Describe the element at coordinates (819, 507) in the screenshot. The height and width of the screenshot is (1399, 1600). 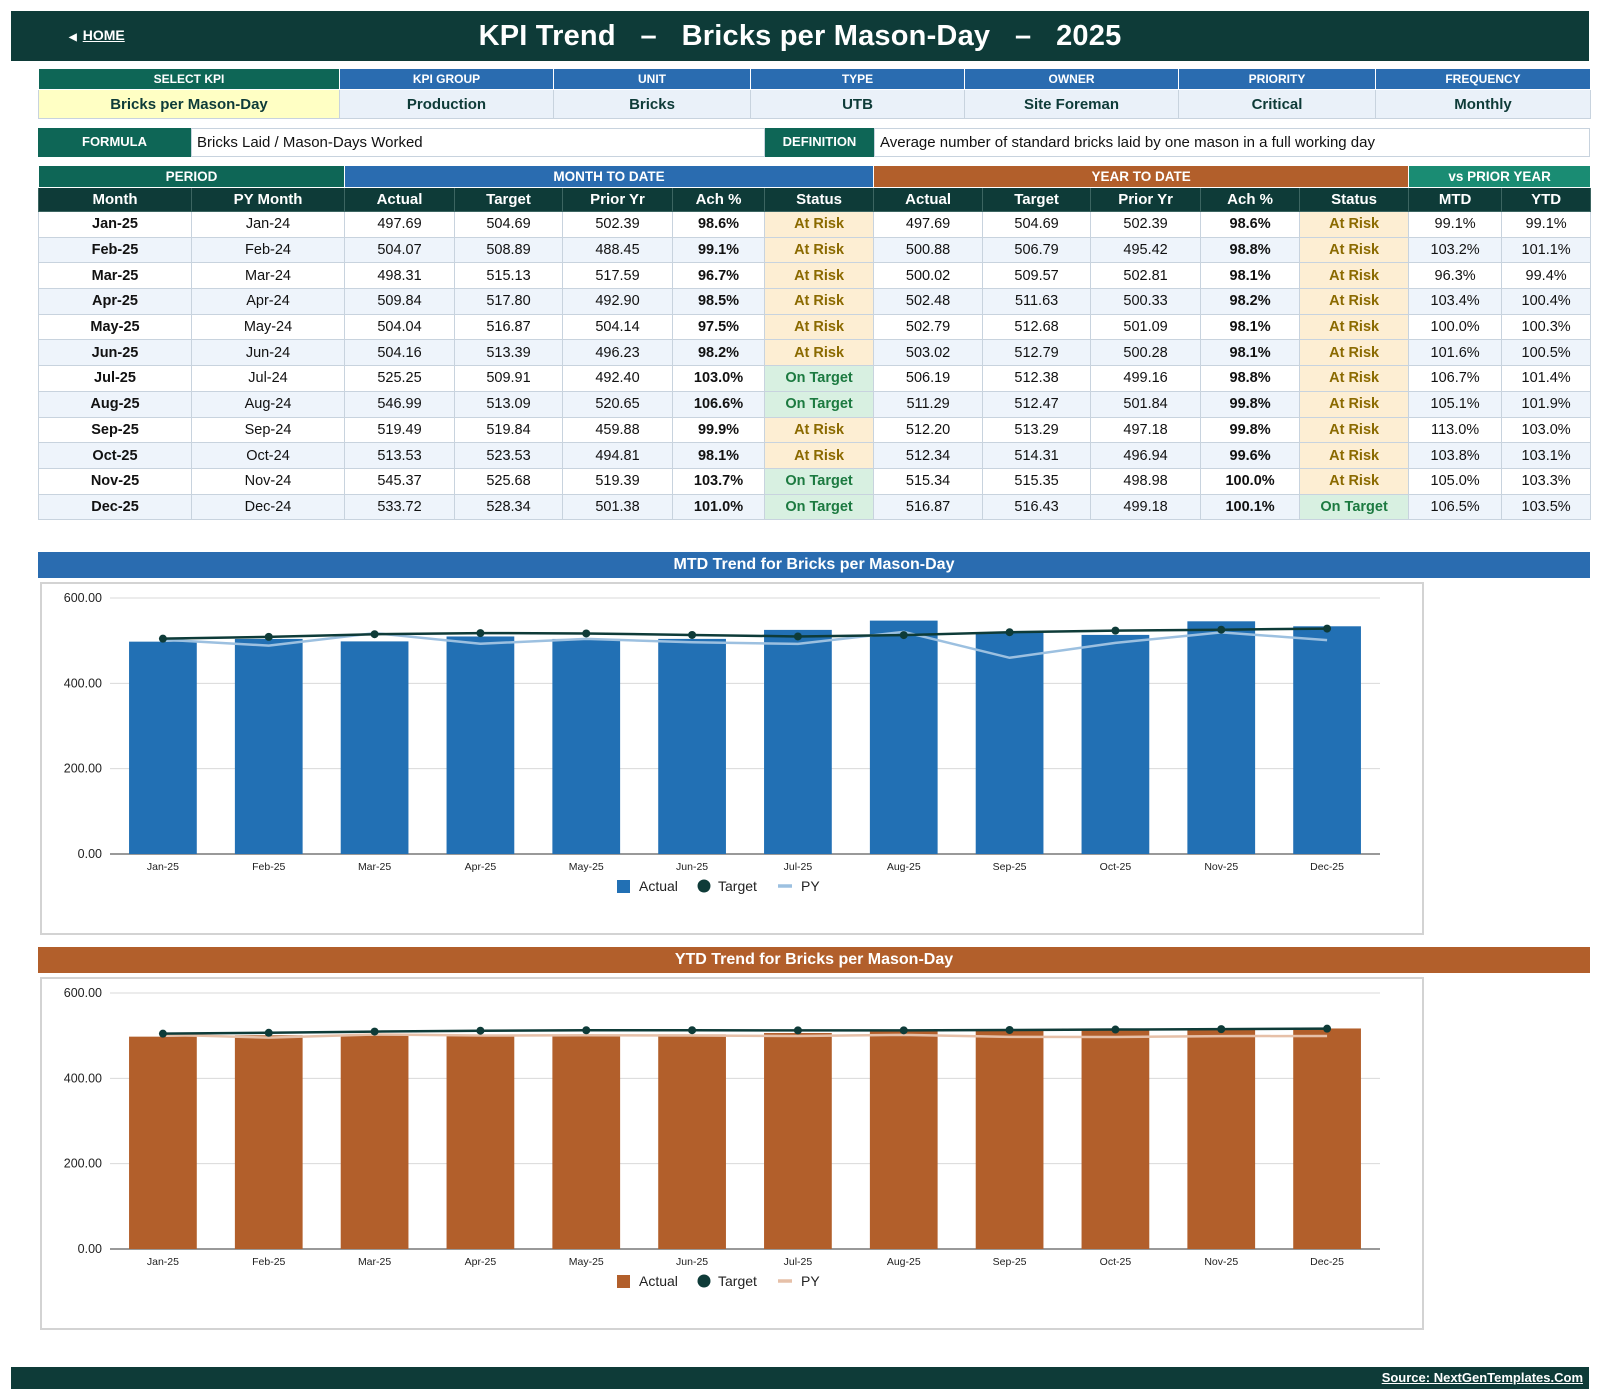
I see `mtd-status-cell: On Target` at that location.